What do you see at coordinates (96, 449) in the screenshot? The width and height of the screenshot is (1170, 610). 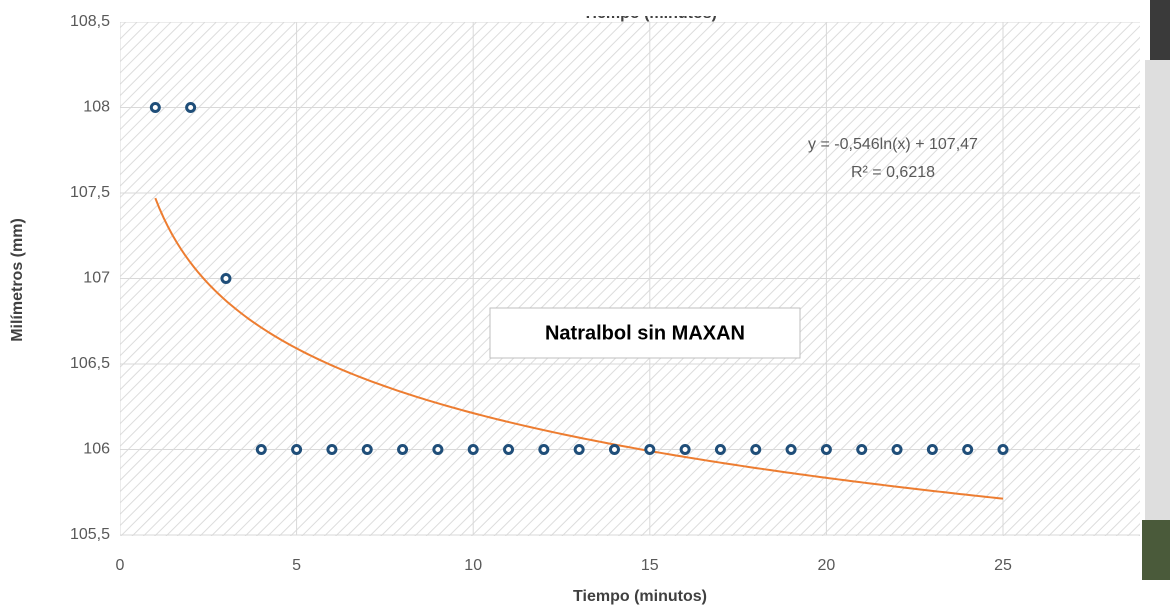 I see `y-tick-label: 106` at bounding box center [96, 449].